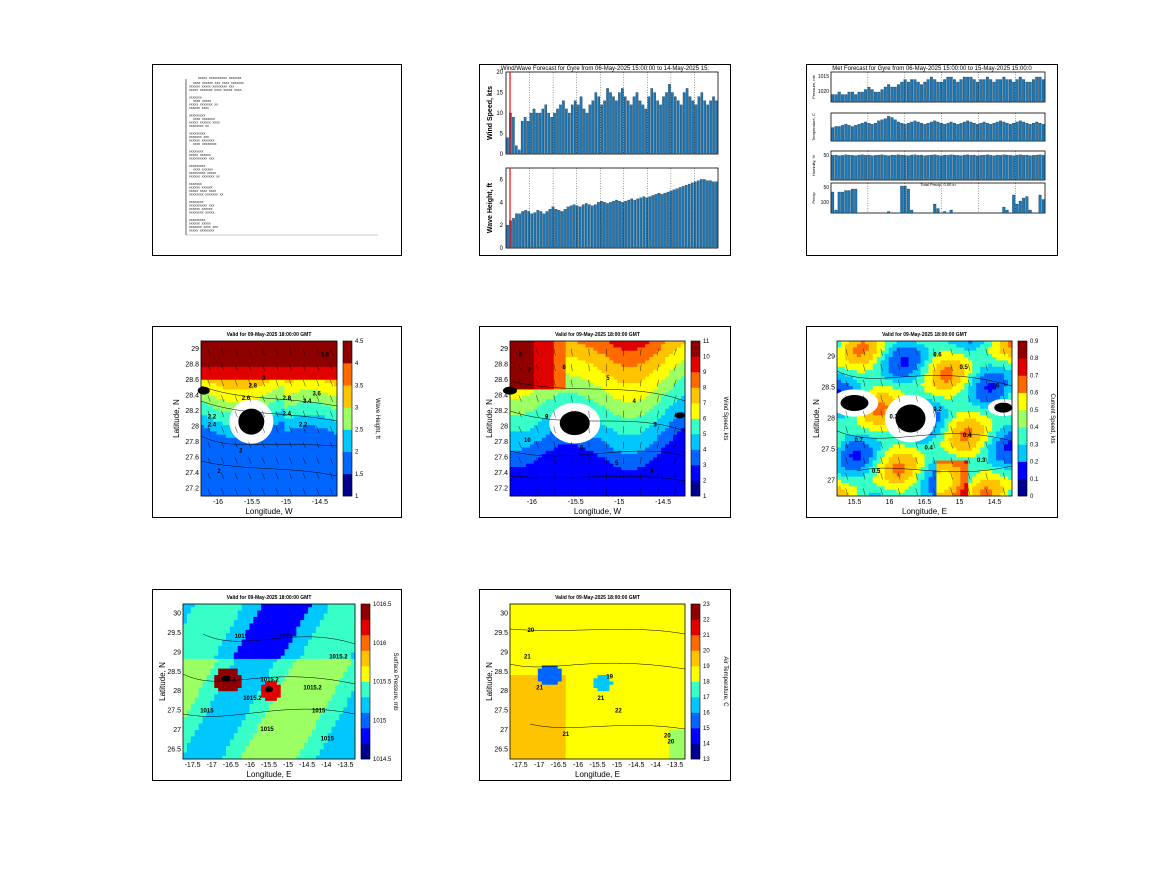 Image resolution: width=1167 pixels, height=875 pixels. What do you see at coordinates (357, 497) in the screenshot?
I see `colorbar-tick-label: 1` at bounding box center [357, 497].